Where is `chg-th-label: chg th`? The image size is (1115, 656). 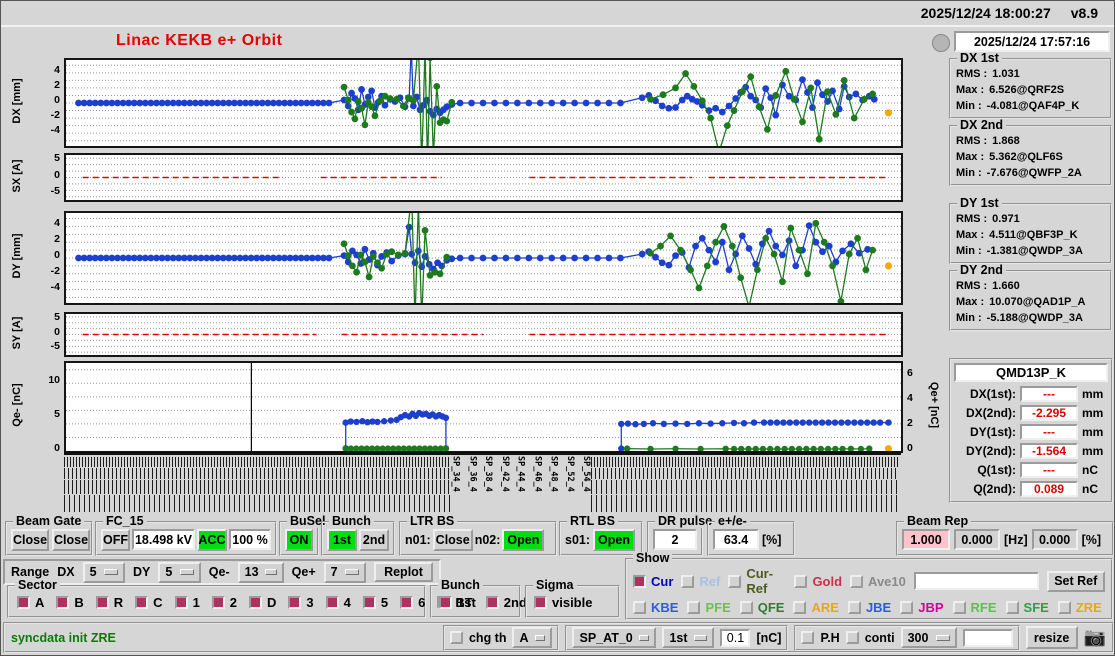
chg-th-label: chg th is located at coordinates (487, 637).